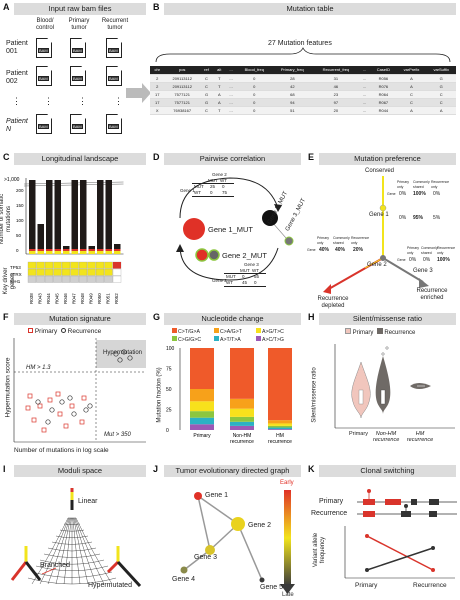  Describe the element at coordinates (110, 585) in the screenshot. I see `hypermutated-label: Hypermutated` at that location.